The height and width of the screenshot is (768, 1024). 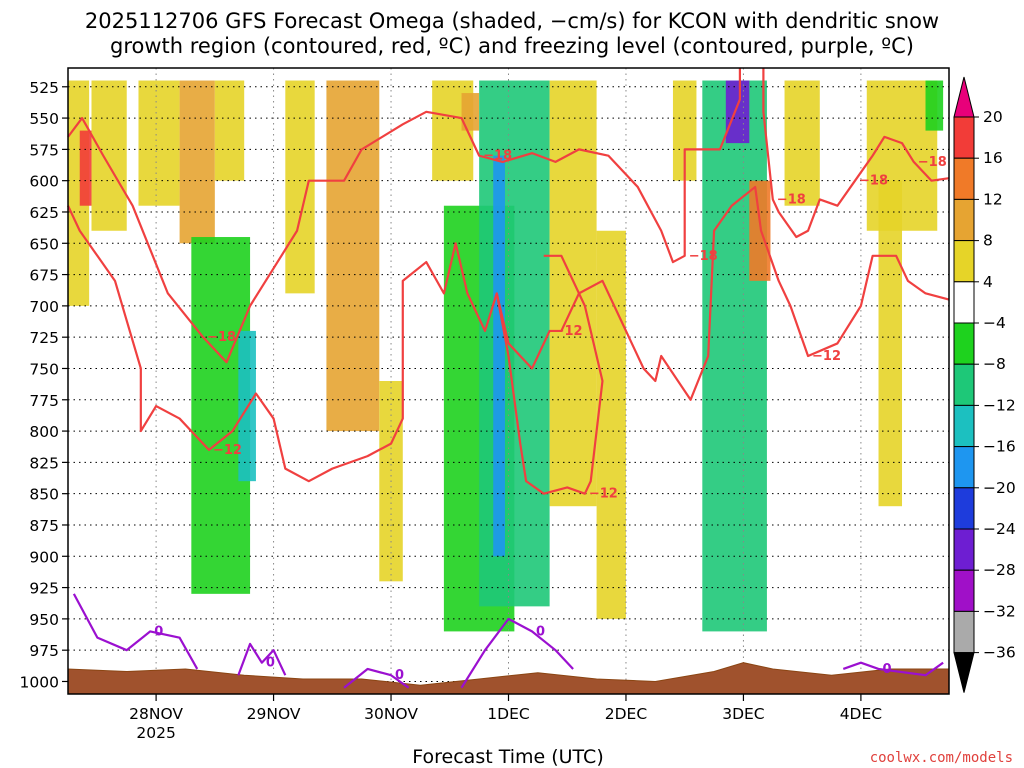 I want to click on y-tick-label: 950, so click(x=44, y=620).